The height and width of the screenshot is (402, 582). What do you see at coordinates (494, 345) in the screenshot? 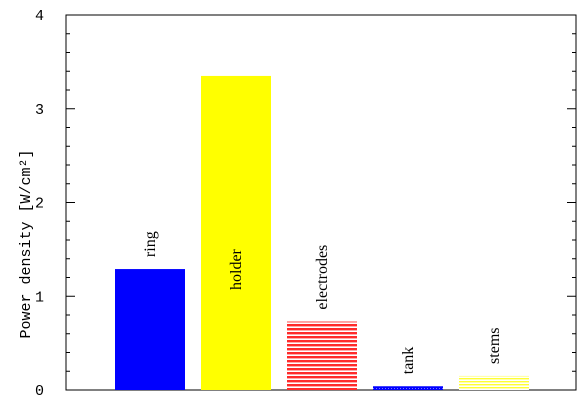
I see `bar-label-stems: stems` at bounding box center [494, 345].